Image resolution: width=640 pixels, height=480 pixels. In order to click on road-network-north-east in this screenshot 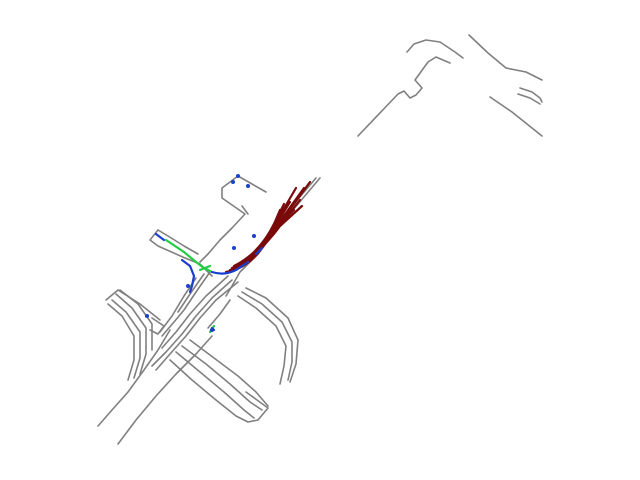, I will do `click(450, 85)`.